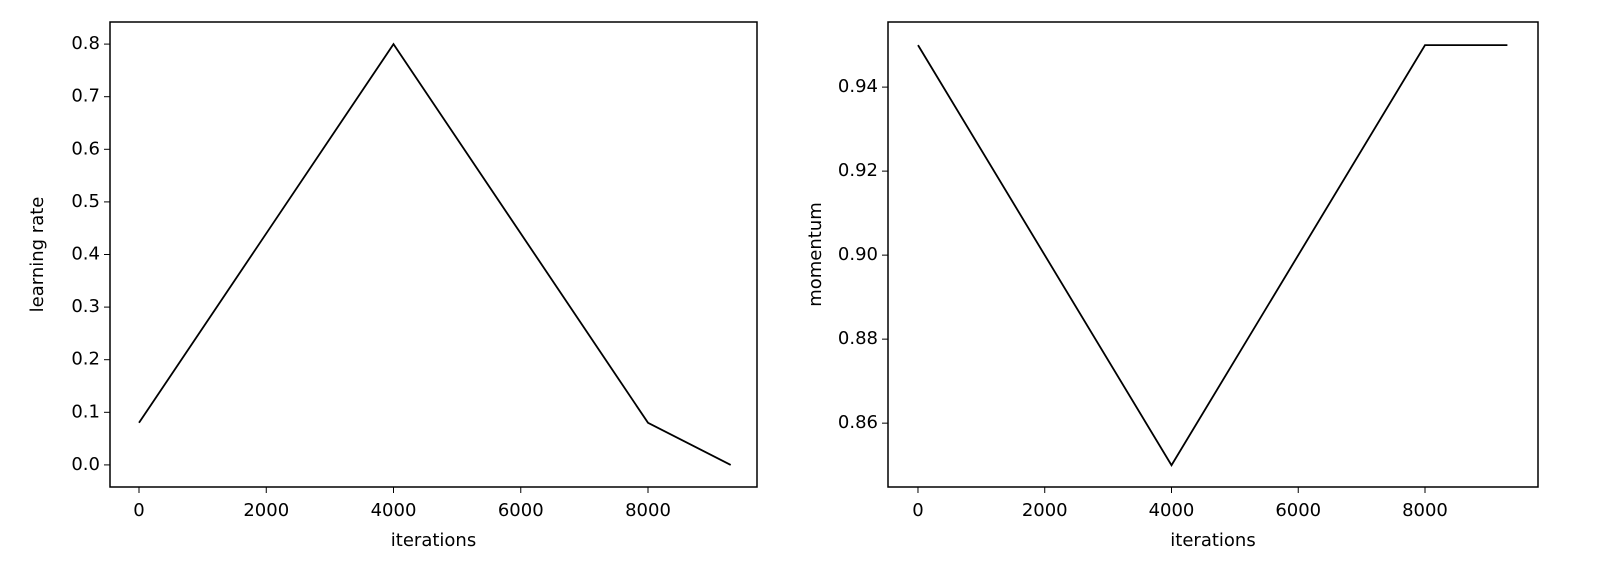  I want to click on y-tick-label: 0.5, so click(85, 201).